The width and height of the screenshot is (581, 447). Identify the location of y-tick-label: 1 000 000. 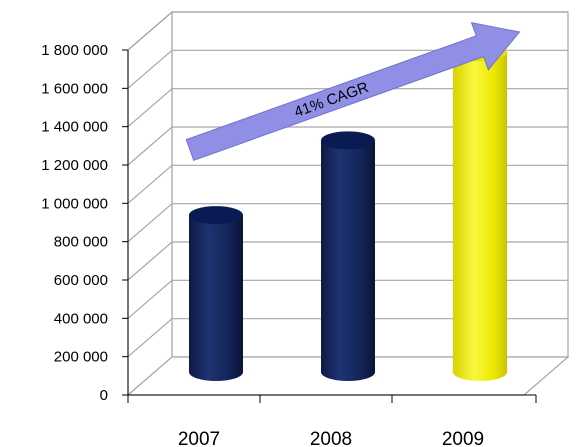
(74, 203).